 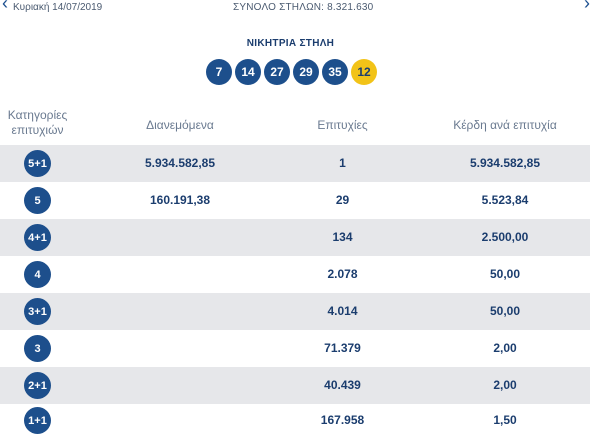 What do you see at coordinates (180, 163) in the screenshot?
I see `distributed-value: 5.934.582,85` at bounding box center [180, 163].